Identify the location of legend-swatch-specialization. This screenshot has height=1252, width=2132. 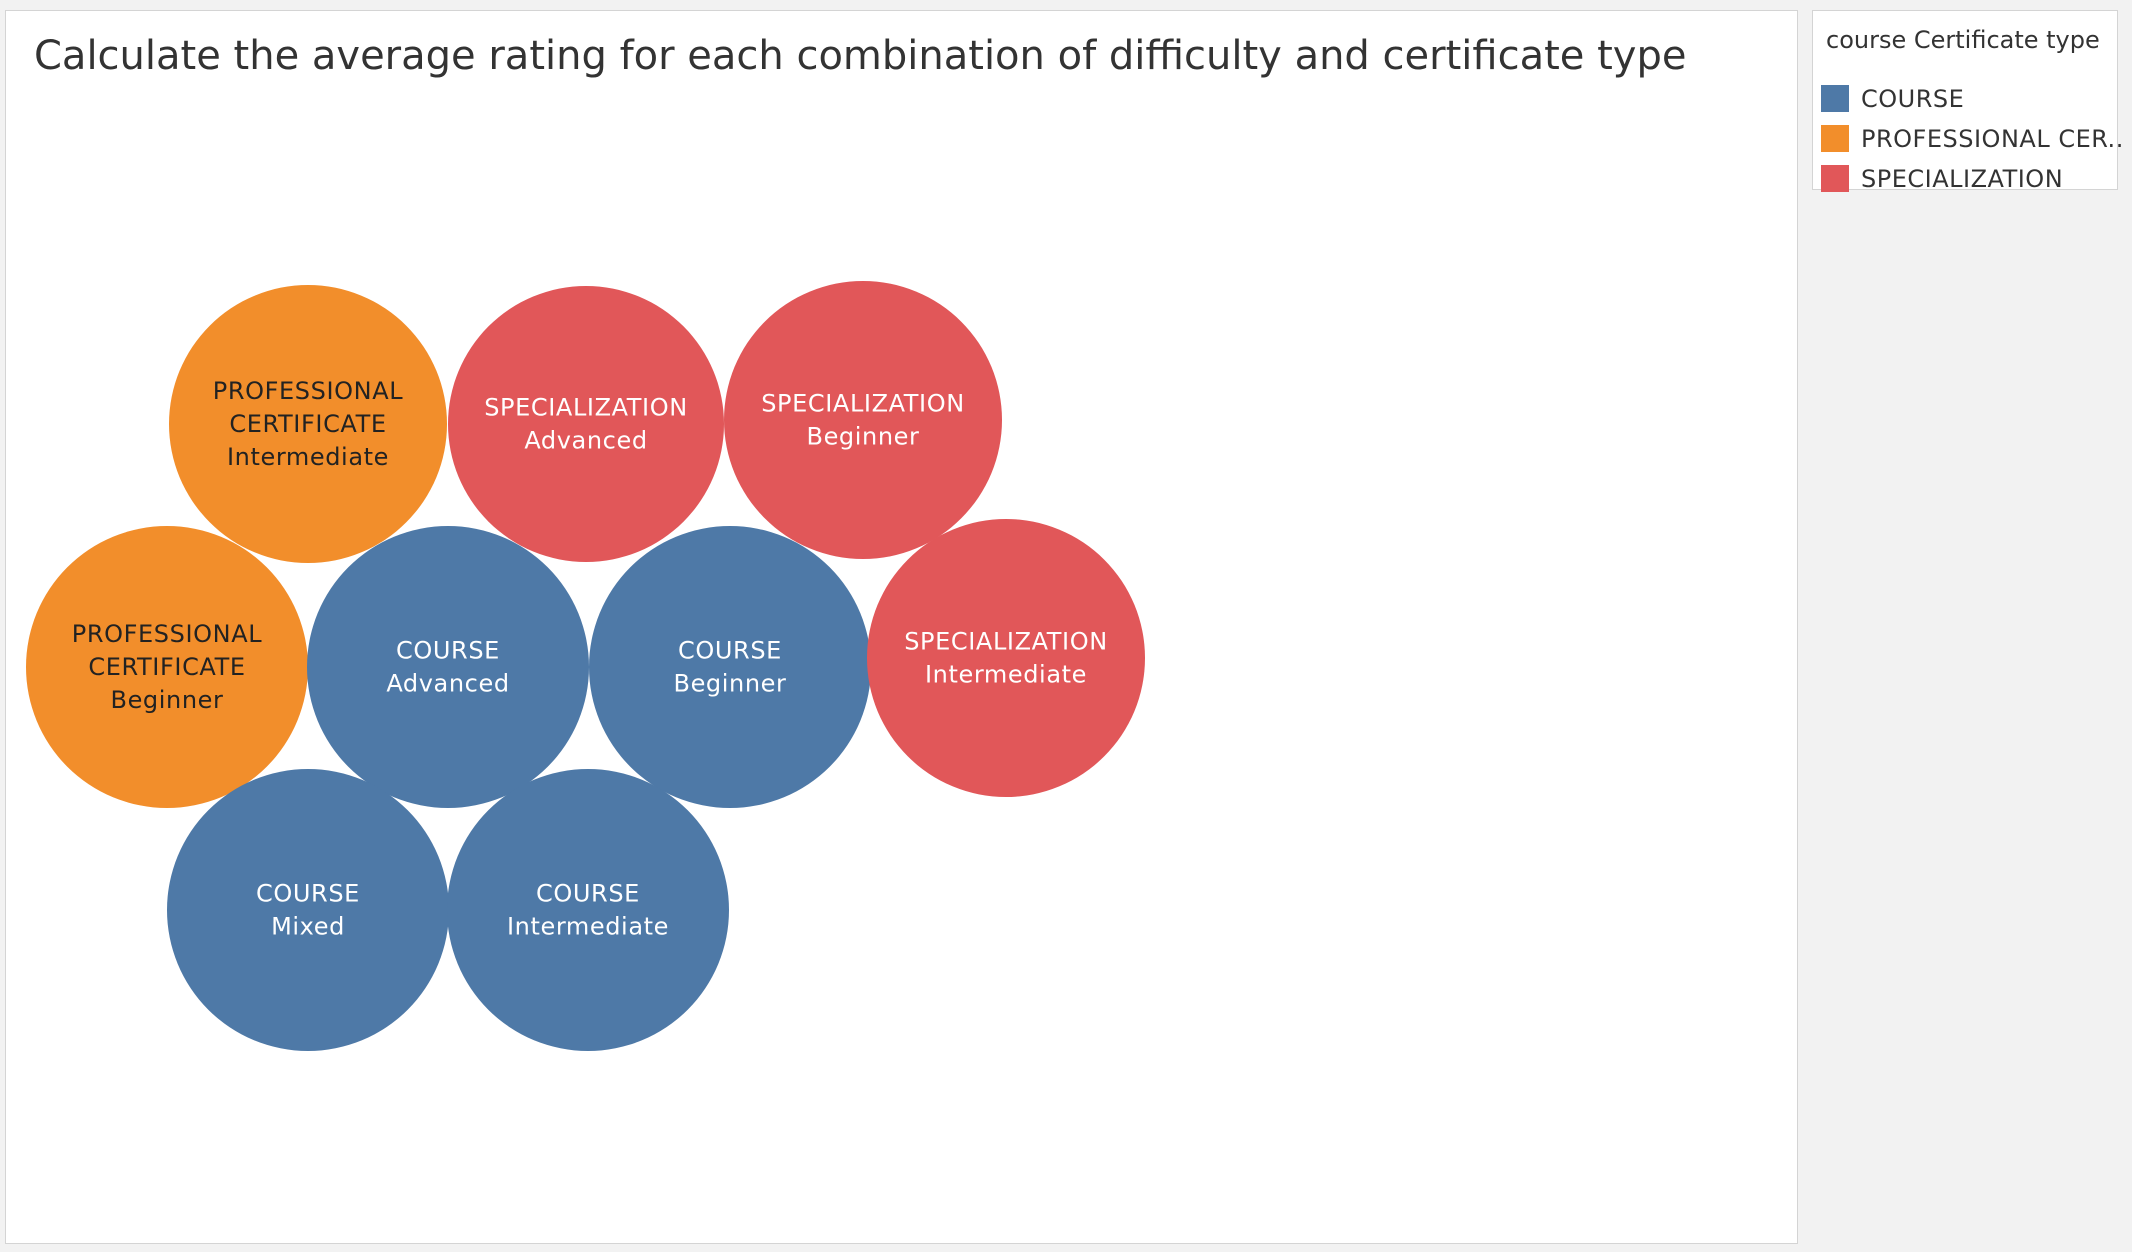
(1835, 178).